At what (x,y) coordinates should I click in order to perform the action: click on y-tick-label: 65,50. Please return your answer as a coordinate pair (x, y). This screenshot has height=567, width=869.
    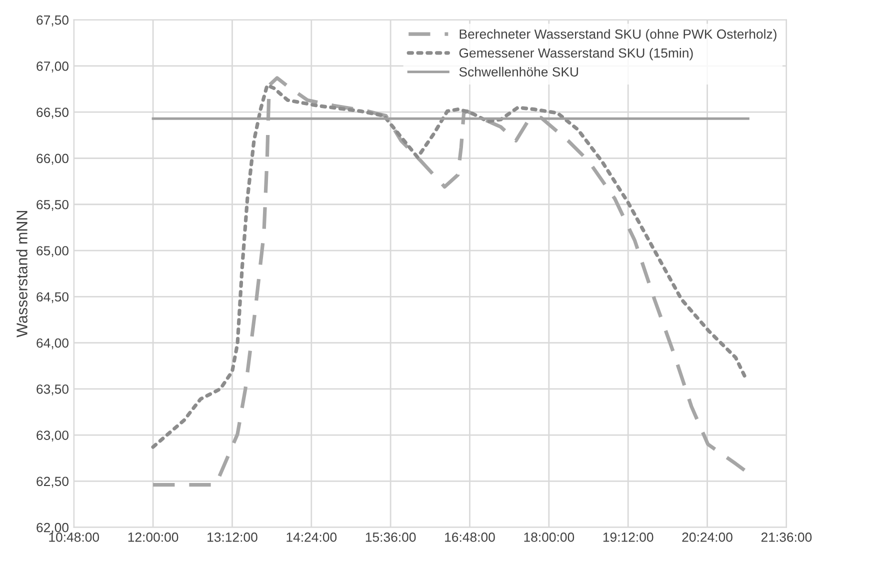
    Looking at the image, I should click on (52, 205).